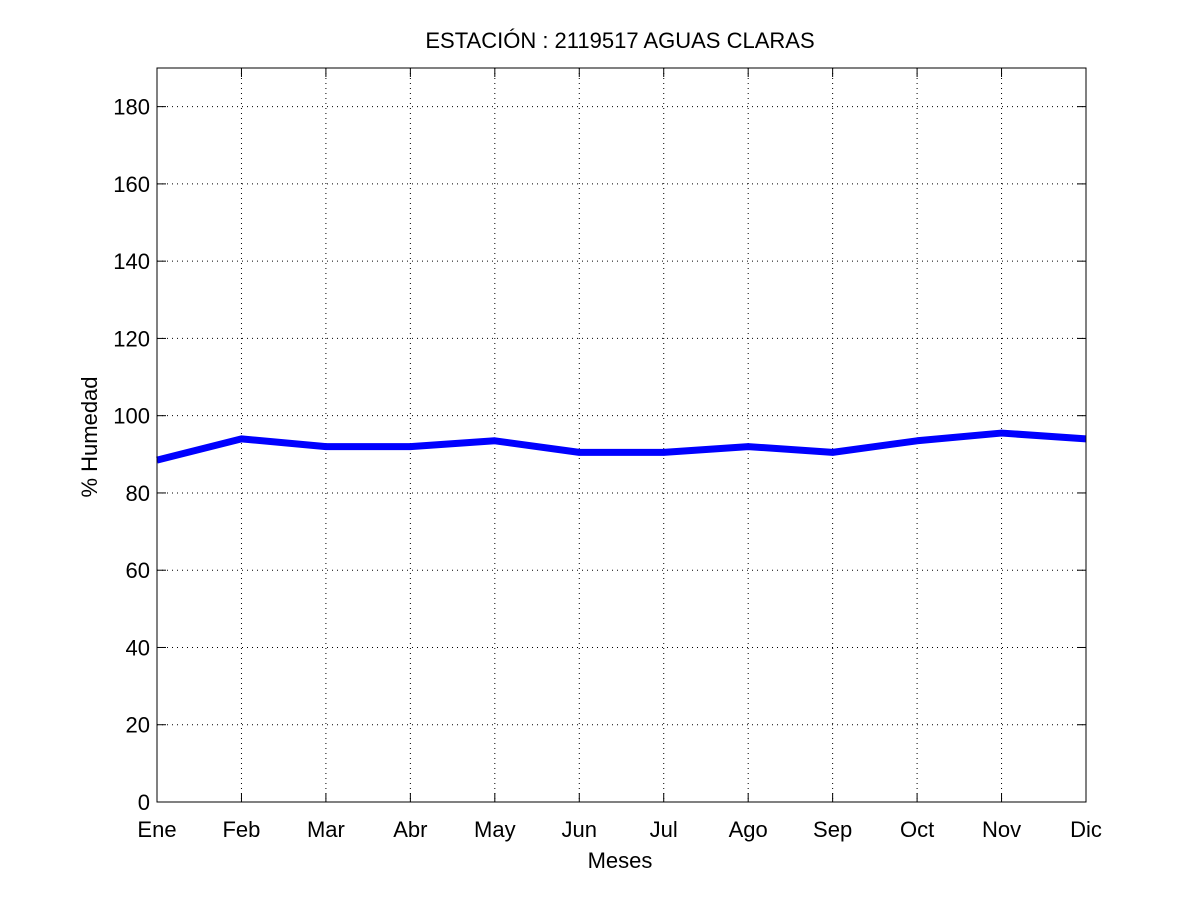 The width and height of the screenshot is (1200, 900). What do you see at coordinates (138, 725) in the screenshot?
I see `y-tick-label: 20` at bounding box center [138, 725].